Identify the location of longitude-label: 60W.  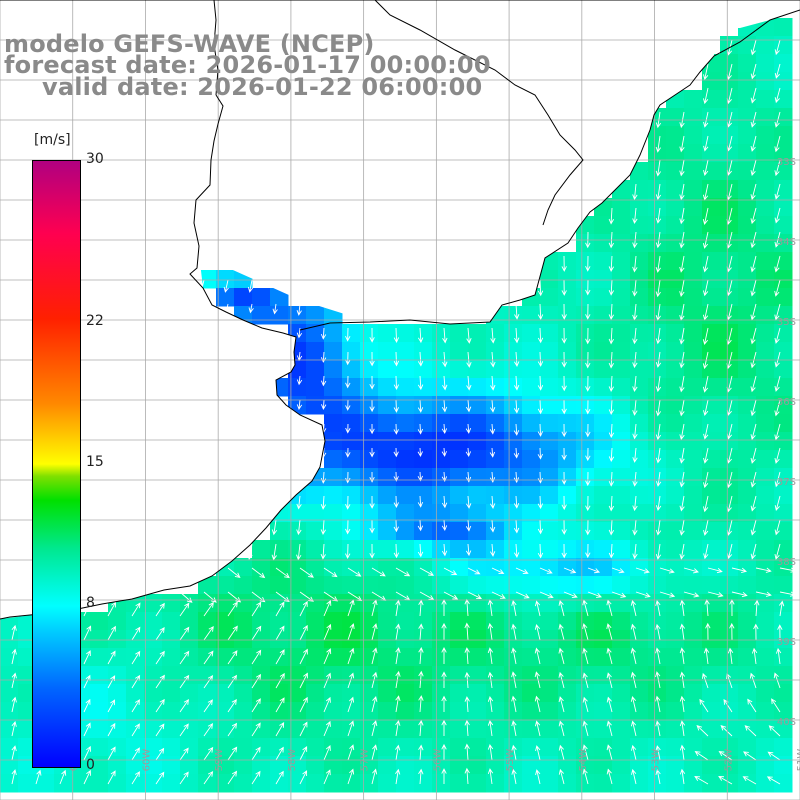
(146, 760).